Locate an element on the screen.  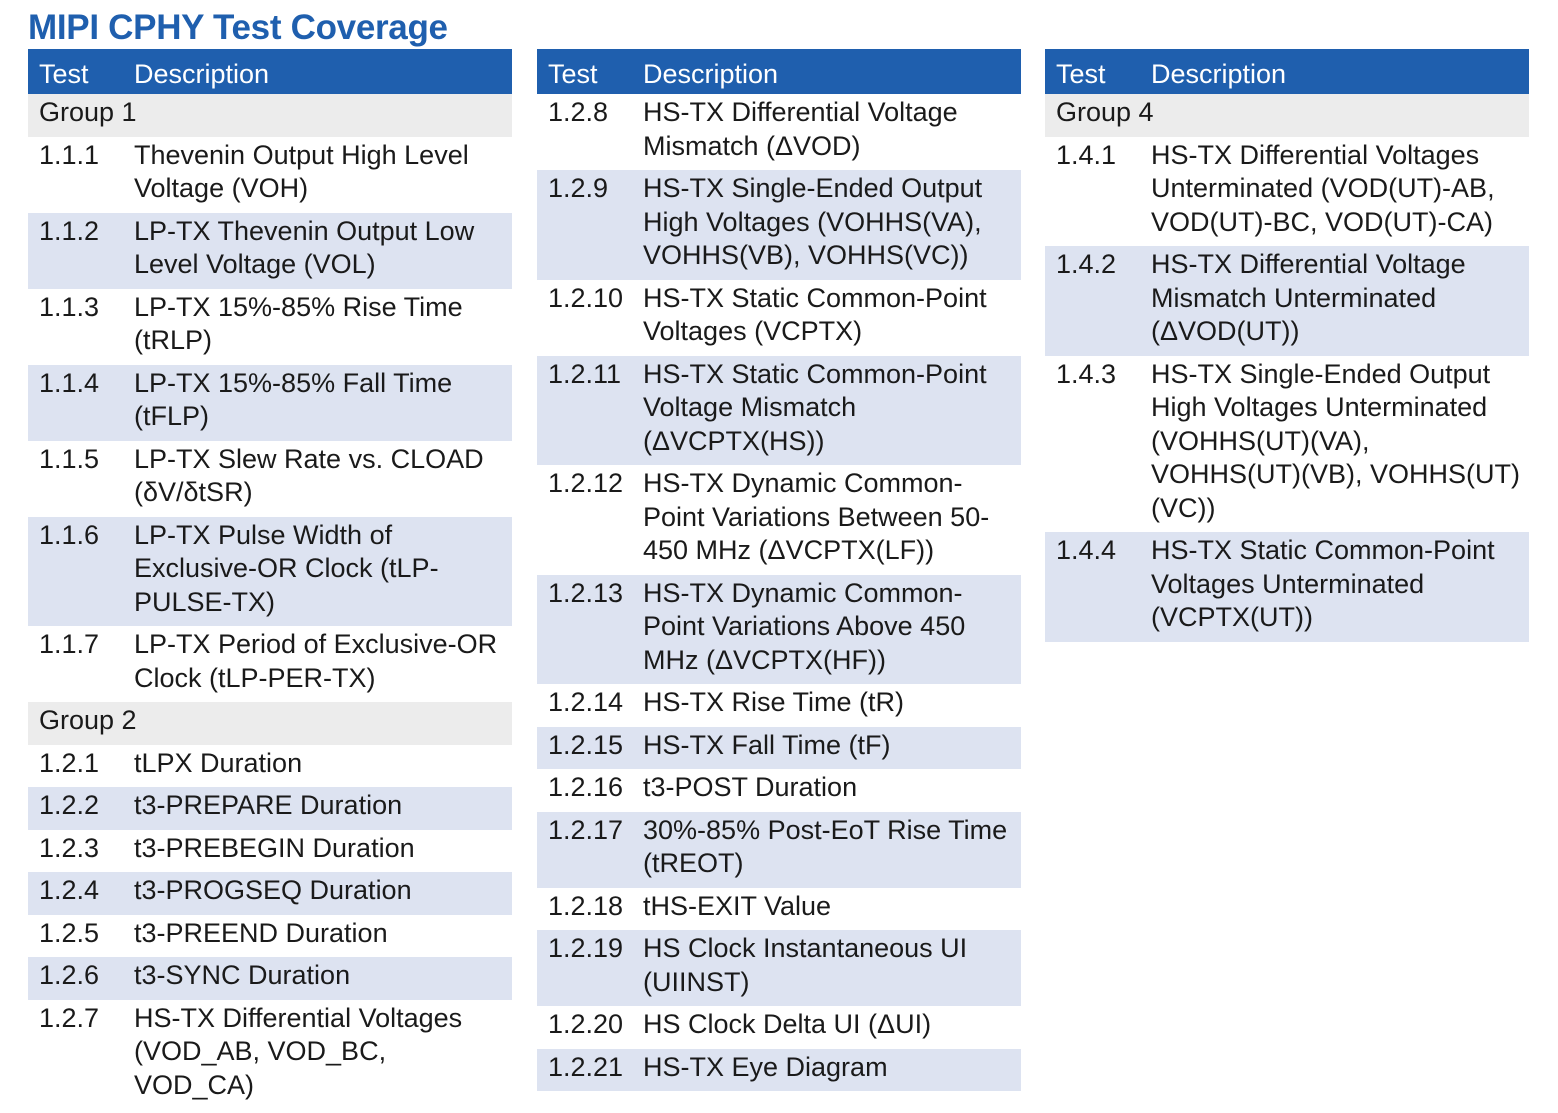
table-row: 1.2.17 30%-85% Post-EoT Rise Time (tREOT) is located at coordinates (779, 849).